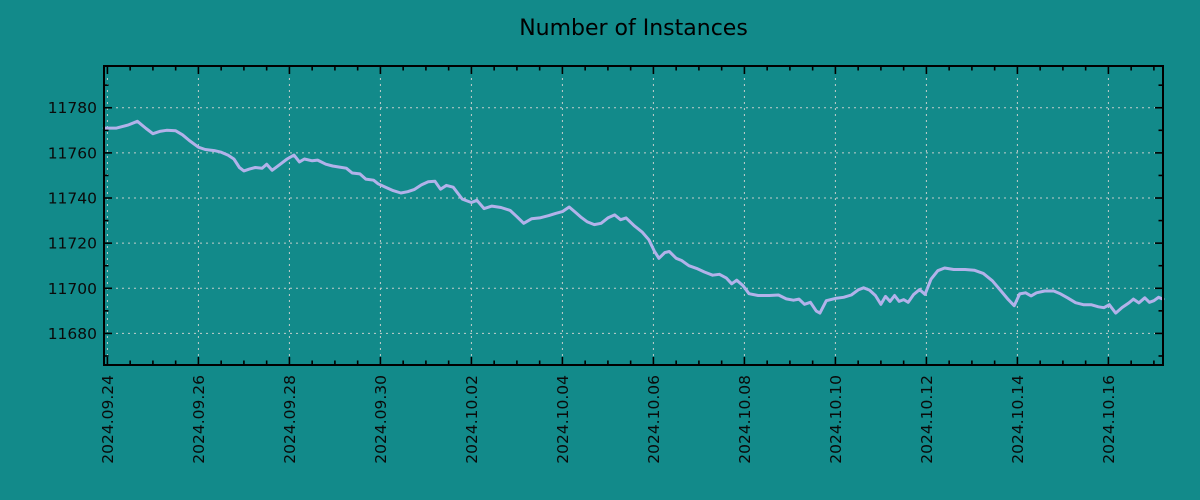 Image resolution: width=1200 pixels, height=500 pixels. Describe the element at coordinates (72, 199) in the screenshot. I see `y-tick-label: 11740` at that location.